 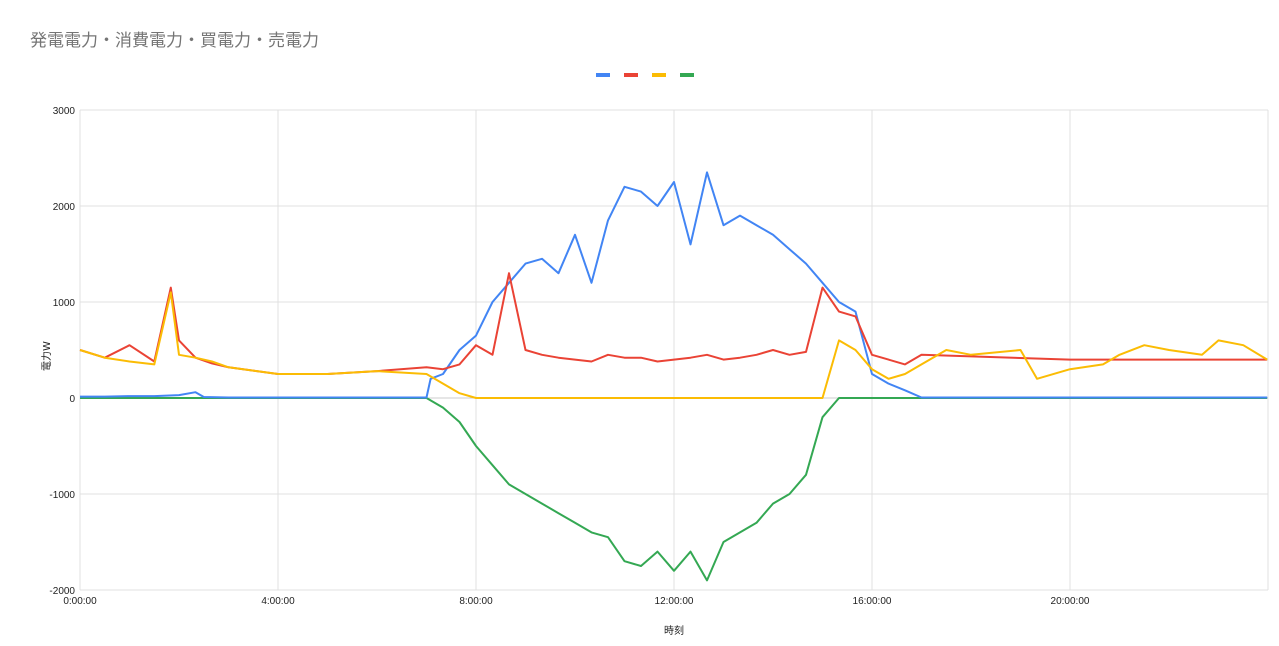 What do you see at coordinates (46, 356) in the screenshot?
I see `y-axis-label: 電力W` at bounding box center [46, 356].